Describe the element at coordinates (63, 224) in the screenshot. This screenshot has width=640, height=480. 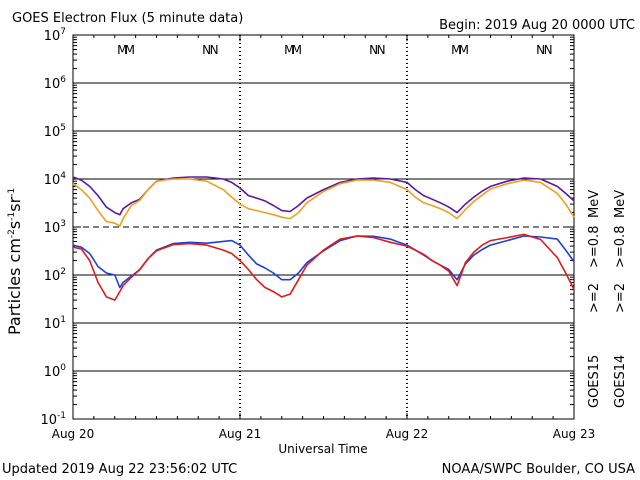
I see `y-tick-exponent: 3` at that location.